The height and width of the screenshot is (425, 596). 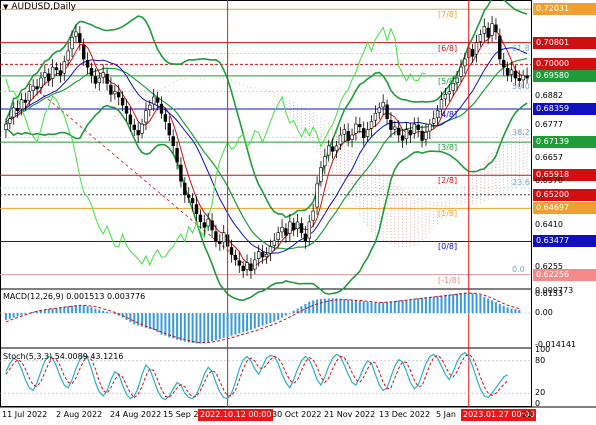 What do you see at coordinates (564, 175) in the screenshot?
I see `price-tag: 0.65918` at bounding box center [564, 175].